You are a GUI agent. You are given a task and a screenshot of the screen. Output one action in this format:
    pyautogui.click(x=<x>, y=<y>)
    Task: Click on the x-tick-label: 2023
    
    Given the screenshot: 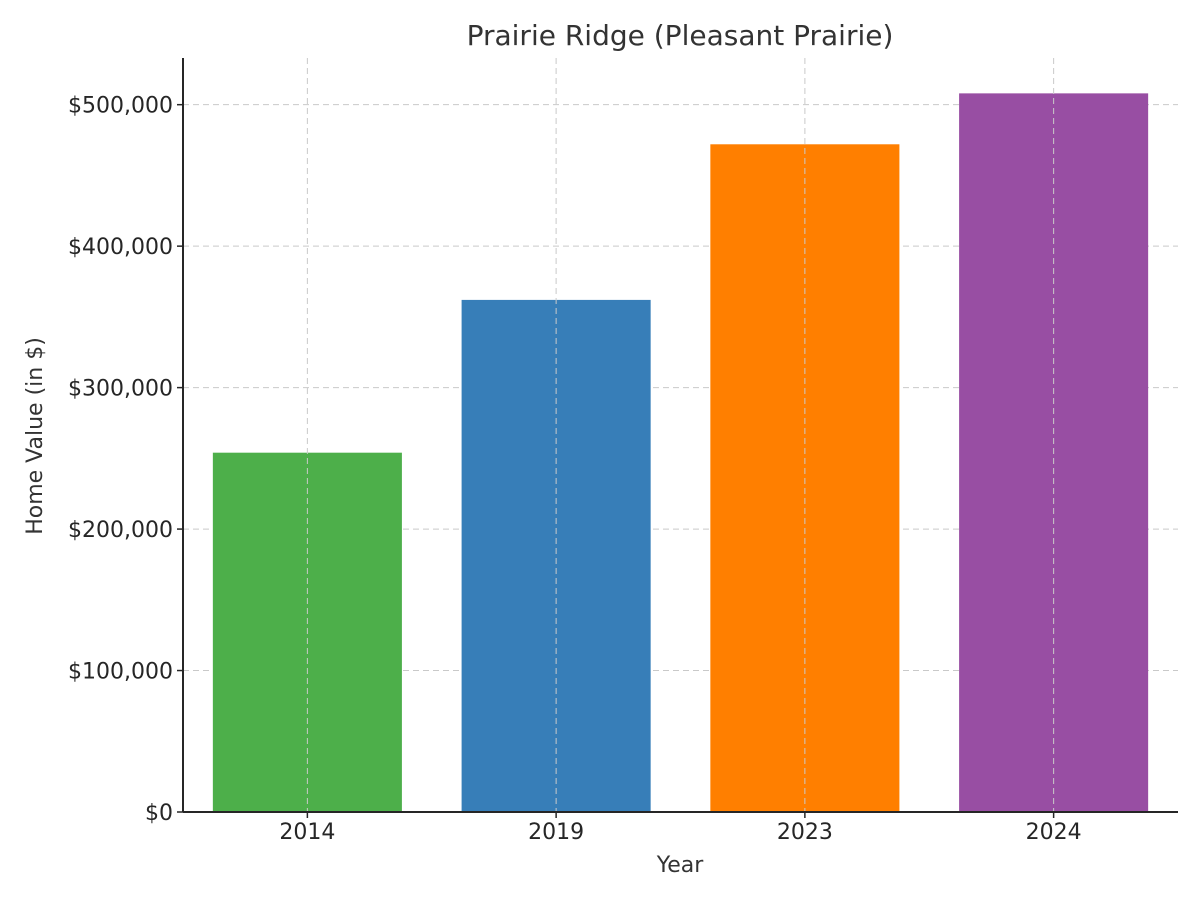 What is the action you would take?
    pyautogui.click(x=805, y=832)
    